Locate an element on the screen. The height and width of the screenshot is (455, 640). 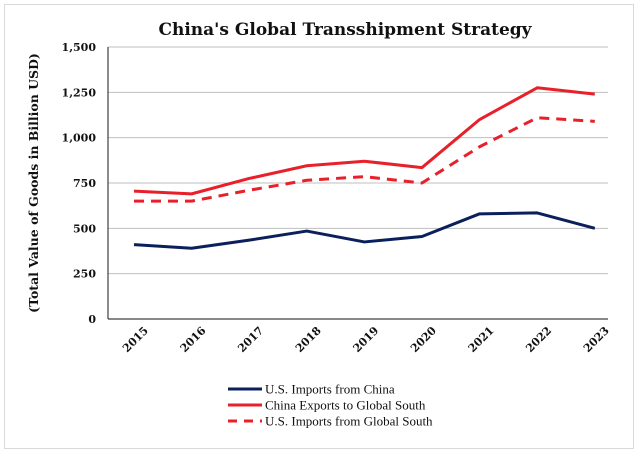
y-tick-label: 750 is located at coordinates (84, 183).